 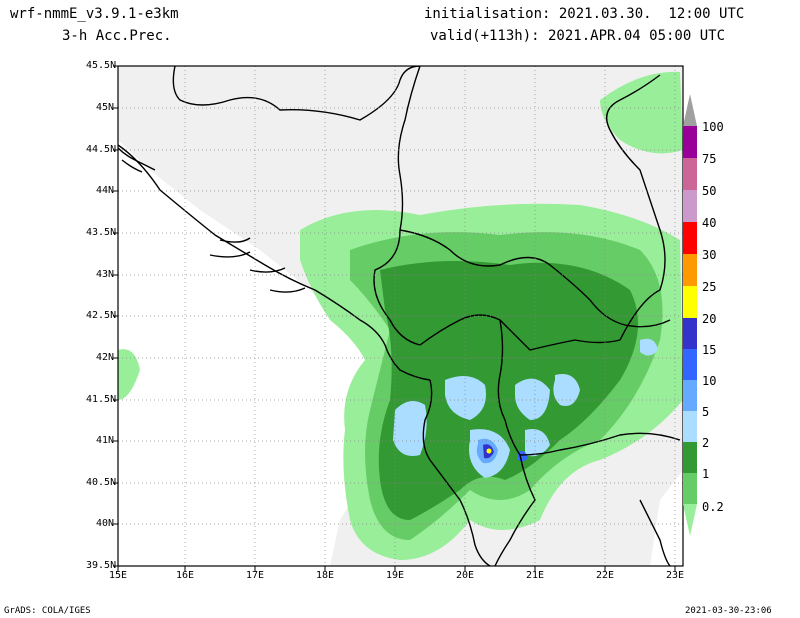 I want to click on lat-label: 39.5N, so click(x=101, y=565).